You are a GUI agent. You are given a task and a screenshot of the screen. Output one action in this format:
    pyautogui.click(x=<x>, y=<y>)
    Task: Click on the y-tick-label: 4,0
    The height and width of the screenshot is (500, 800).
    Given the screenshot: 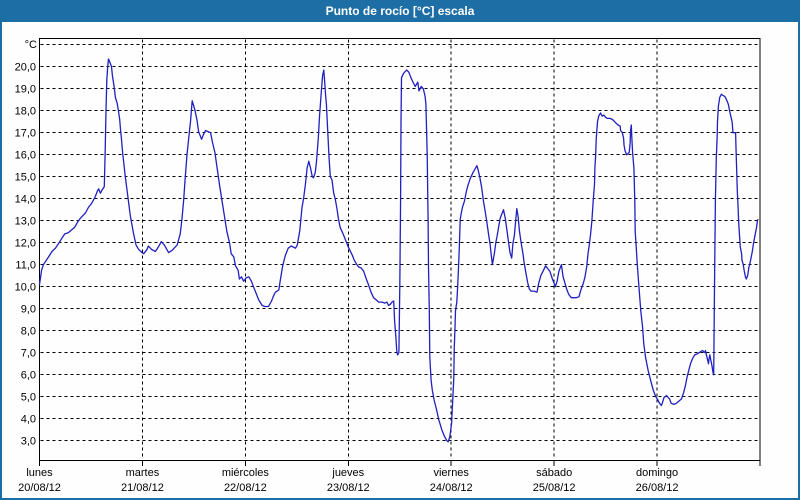 What is the action you would take?
    pyautogui.click(x=28, y=420)
    